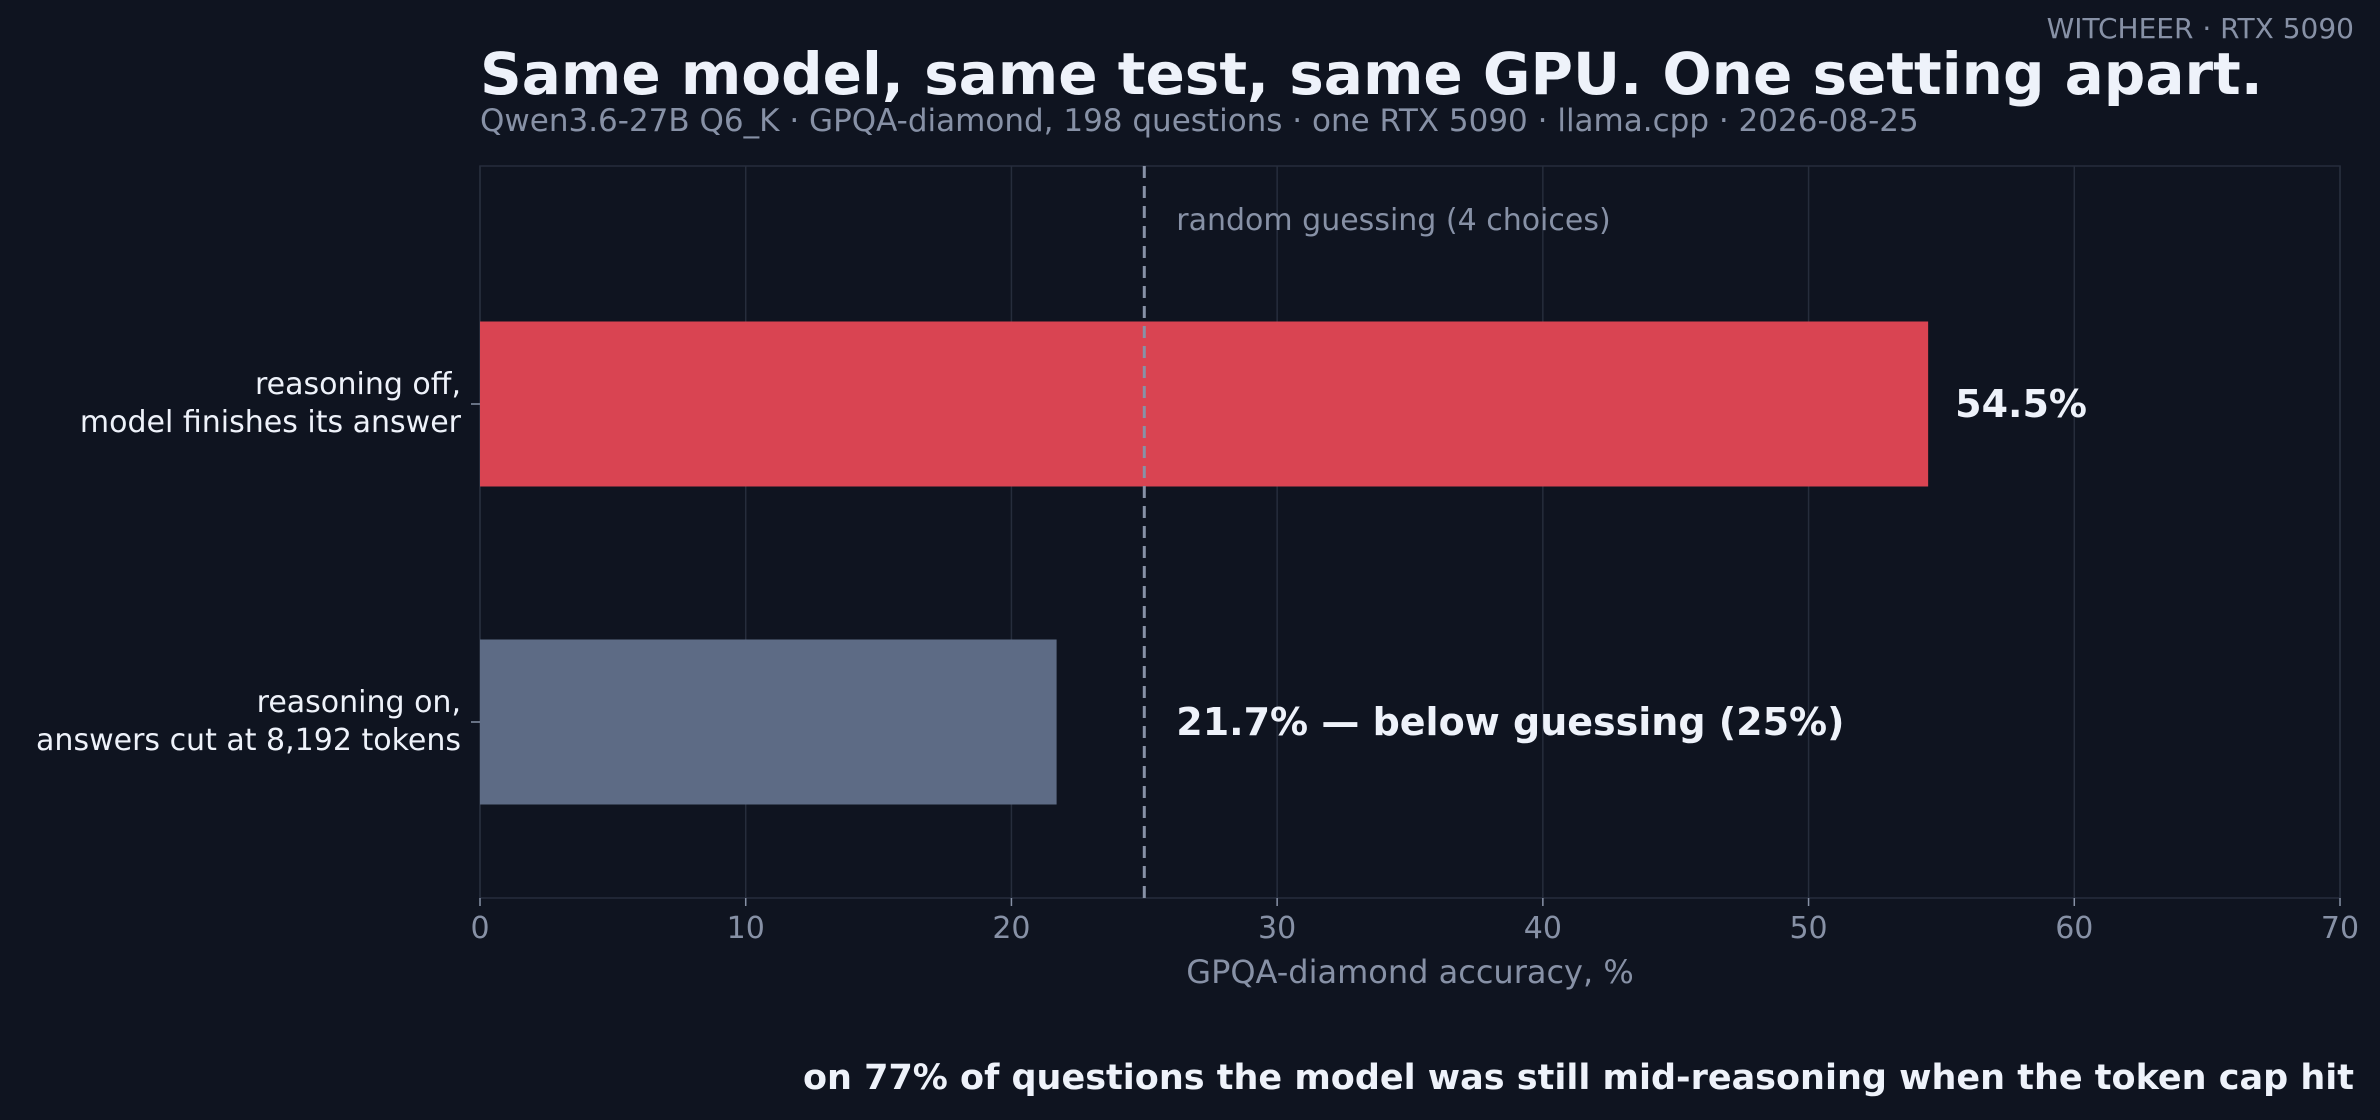  What do you see at coordinates (1277, 928) in the screenshot?
I see `x-tick-label: 30` at bounding box center [1277, 928].